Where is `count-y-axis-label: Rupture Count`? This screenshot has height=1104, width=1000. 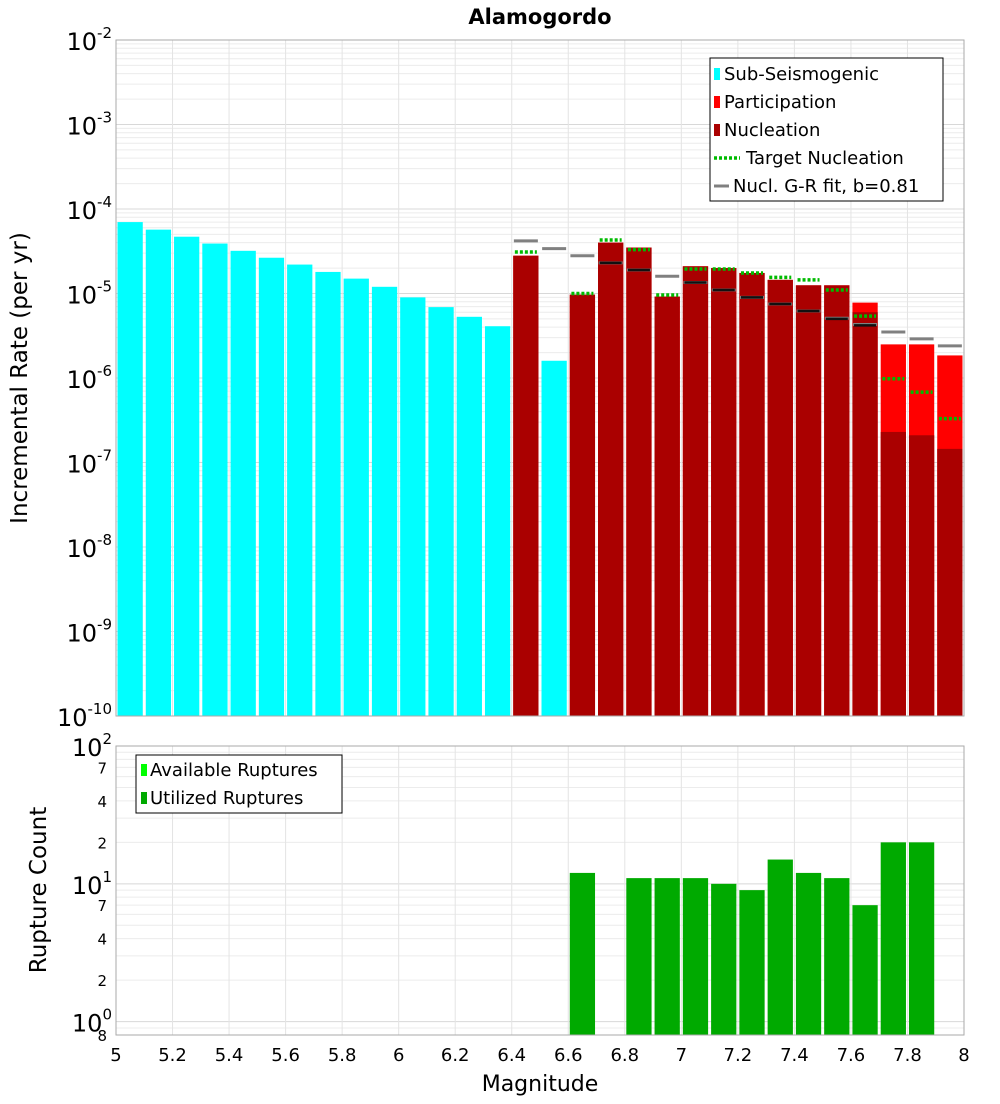
count-y-axis-label: Rupture Count is located at coordinates (39, 890).